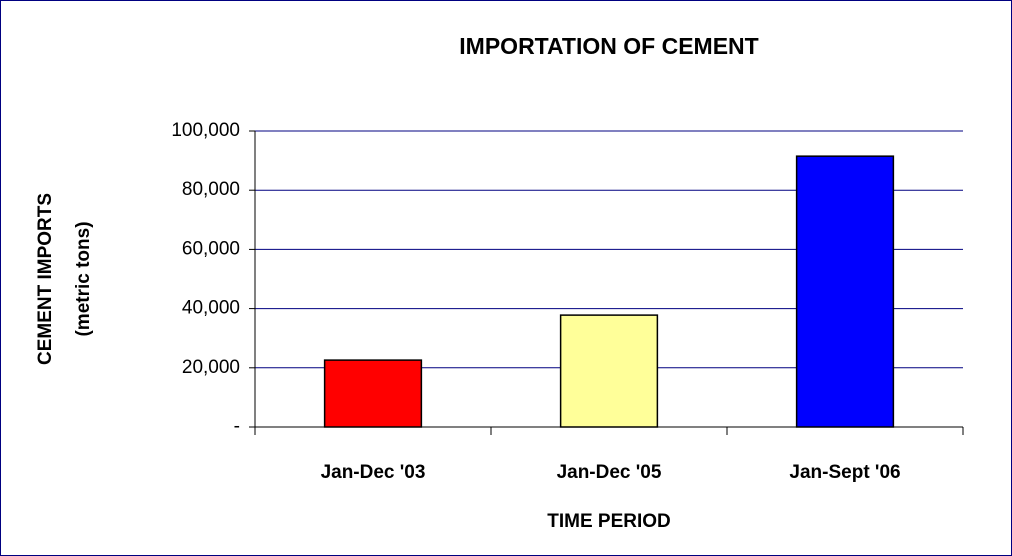 Image resolution: width=1012 pixels, height=556 pixels. I want to click on x-axis-label: TIME PERIOD, so click(609, 521).